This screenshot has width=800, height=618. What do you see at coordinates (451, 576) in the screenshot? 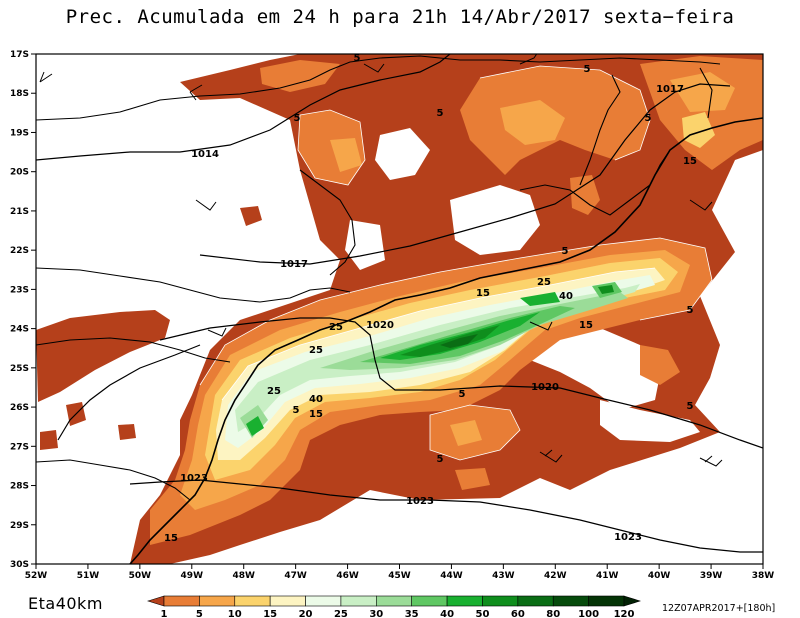
I see `lon-tick-label: 44W` at bounding box center [451, 576].